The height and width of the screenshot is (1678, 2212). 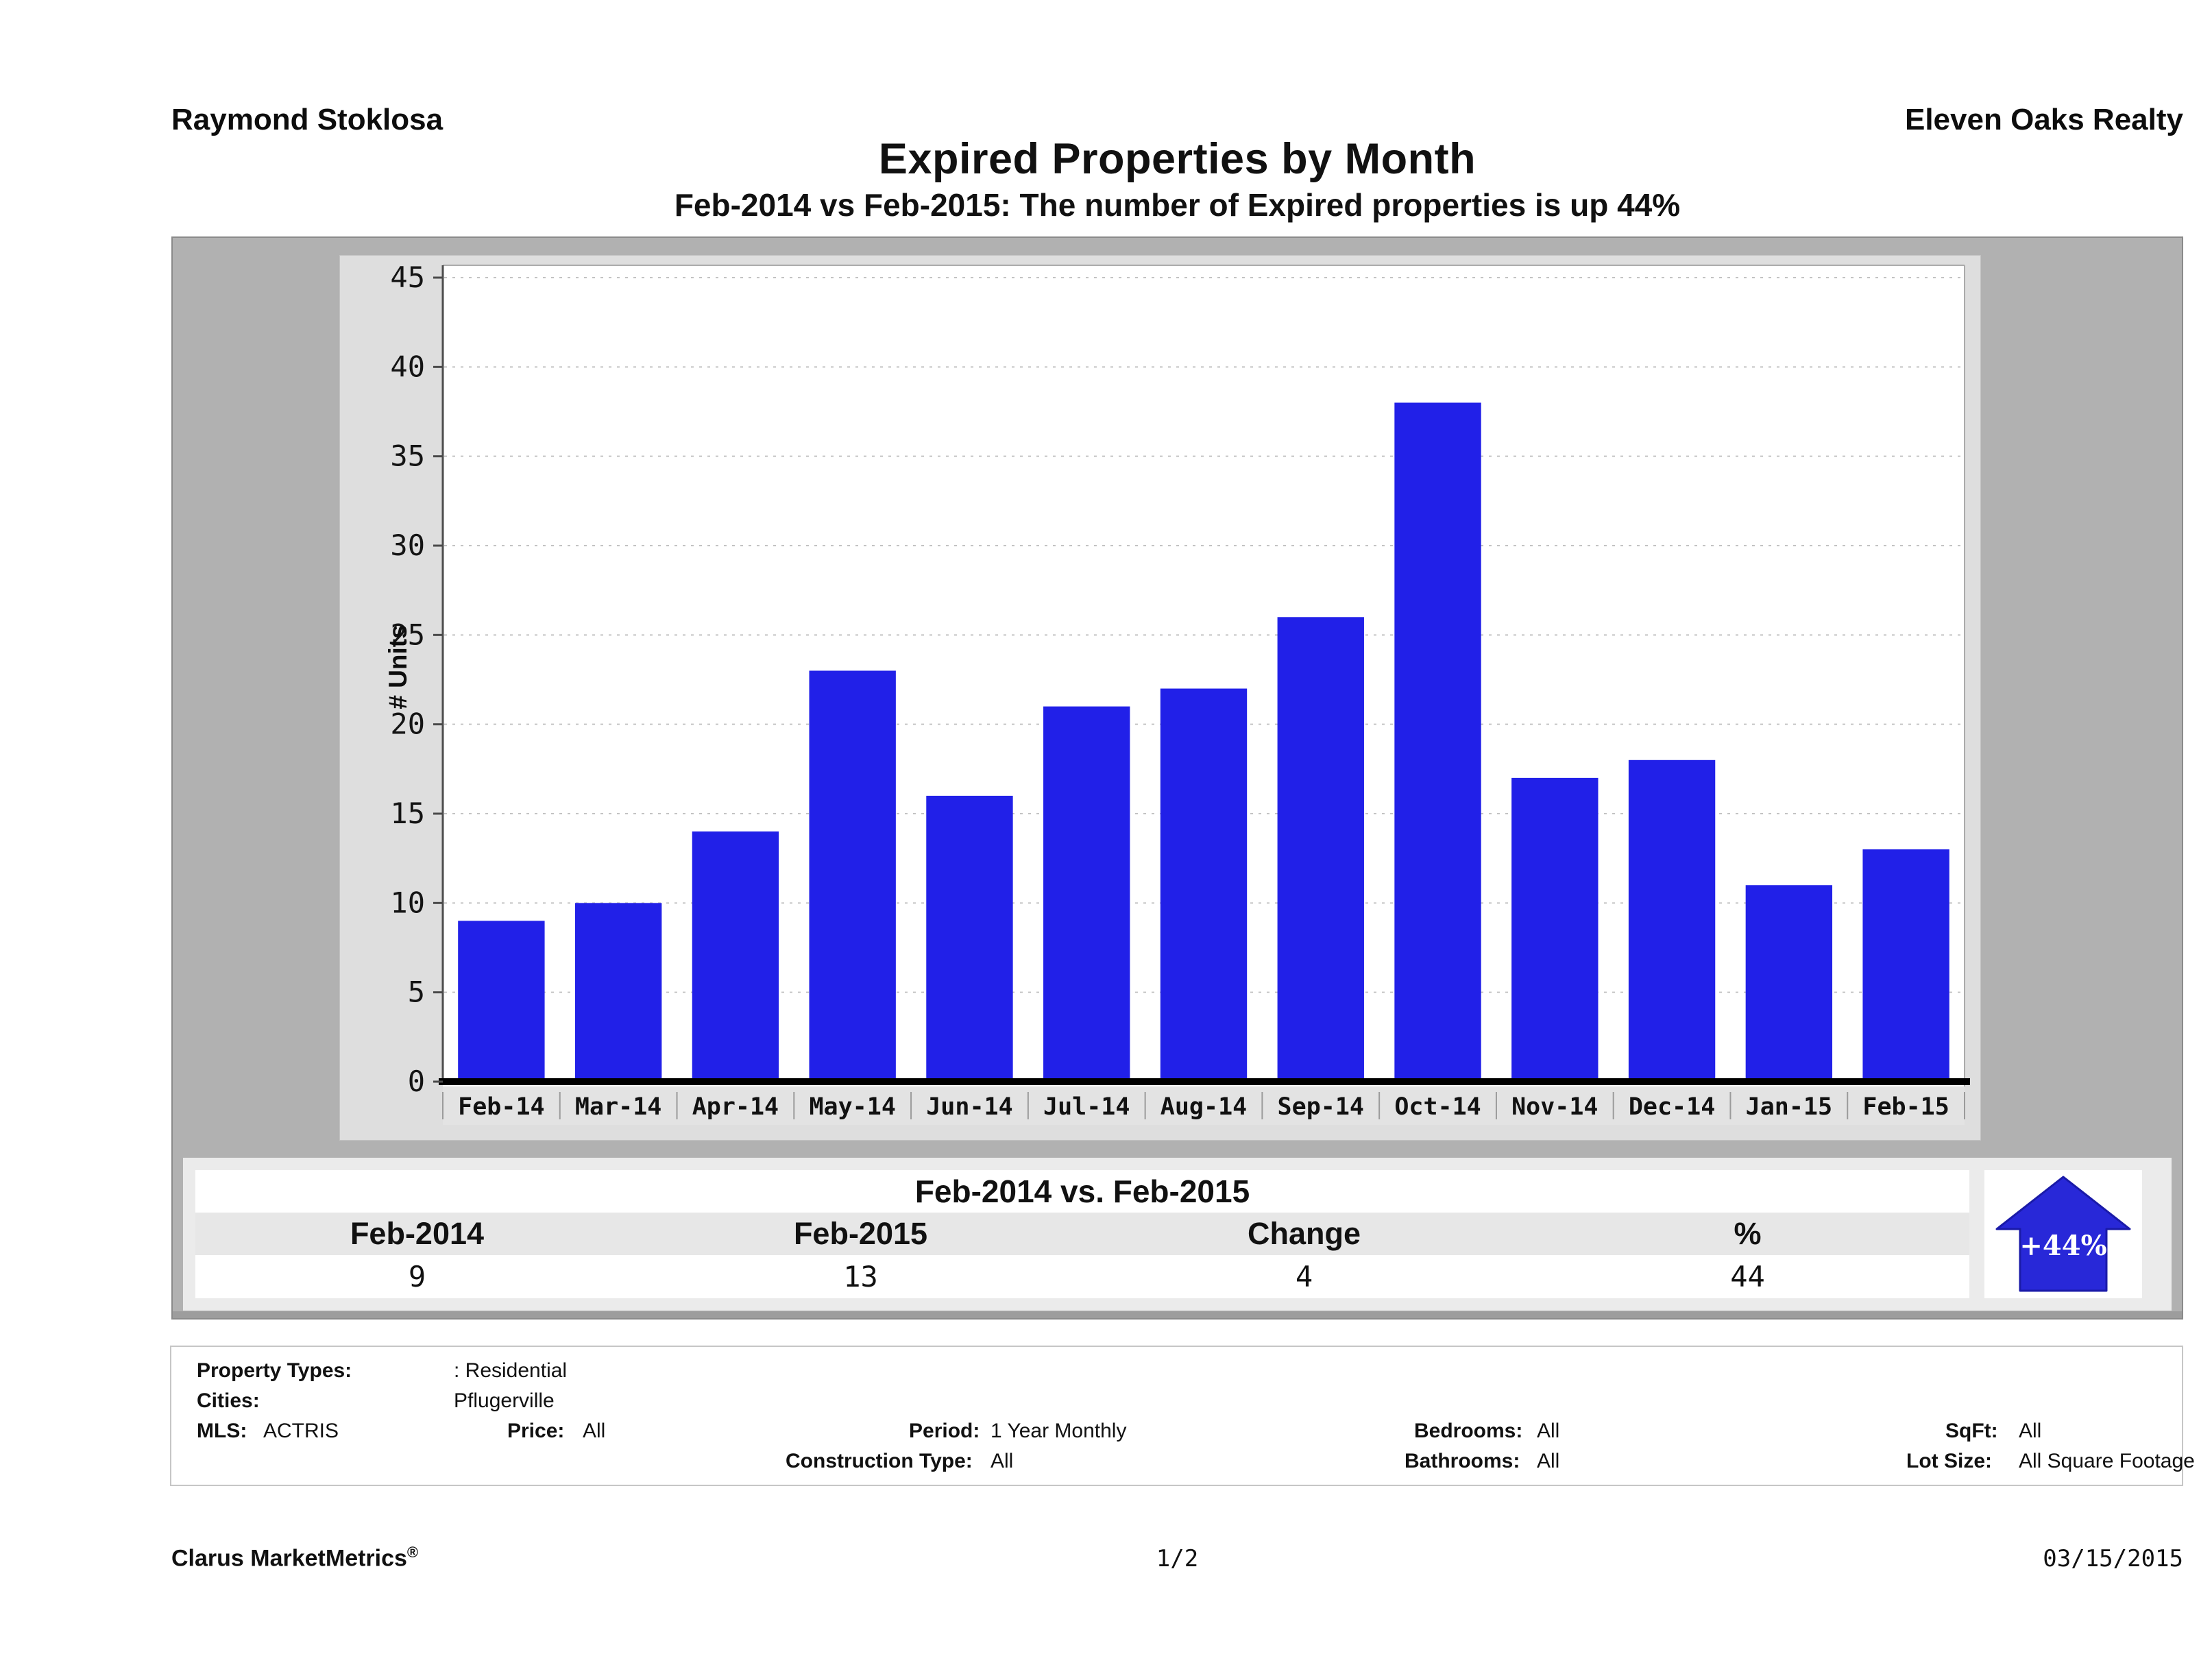 I want to click on svg-text: Feb-14, so click(x=501, y=1107).